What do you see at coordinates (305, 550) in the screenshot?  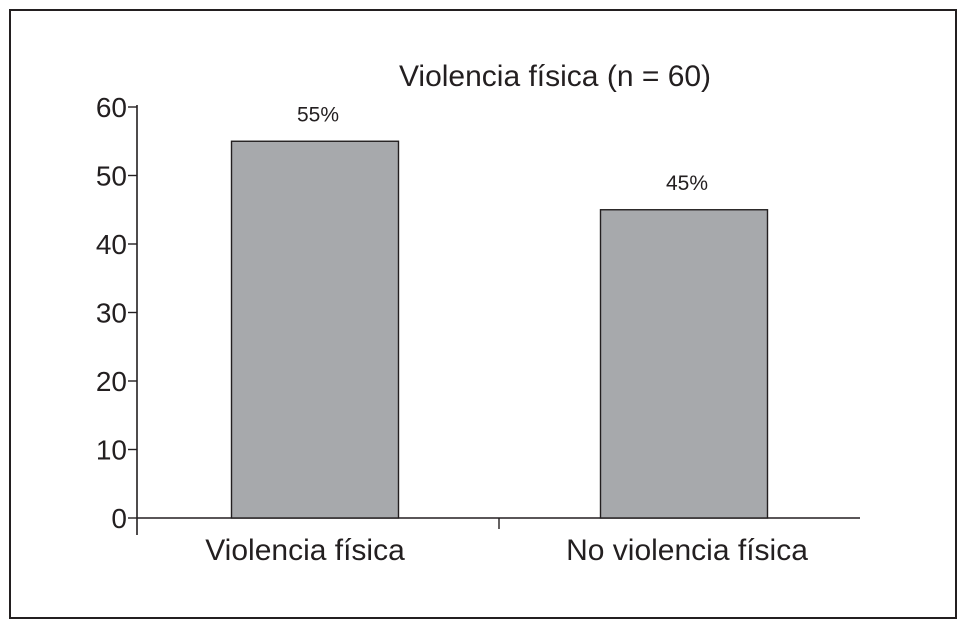 I see `category-label: Violencia física` at bounding box center [305, 550].